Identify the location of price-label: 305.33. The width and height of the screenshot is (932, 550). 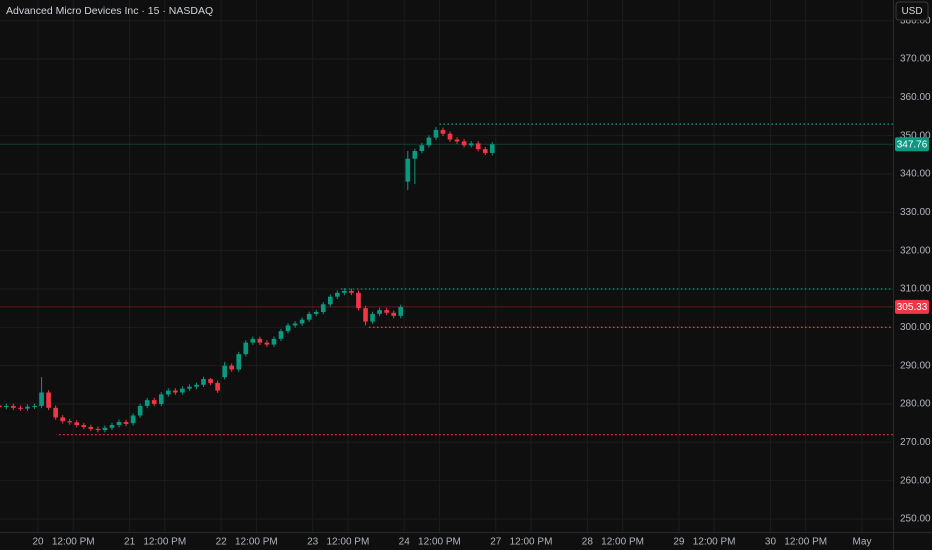
(912, 307).